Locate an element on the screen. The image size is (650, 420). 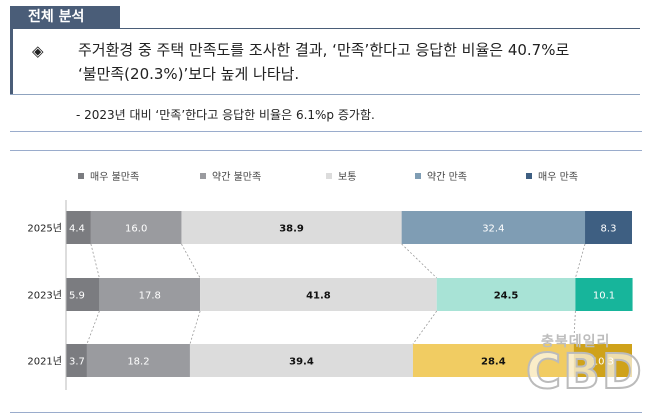
data-label: 28.4 is located at coordinates (493, 362).